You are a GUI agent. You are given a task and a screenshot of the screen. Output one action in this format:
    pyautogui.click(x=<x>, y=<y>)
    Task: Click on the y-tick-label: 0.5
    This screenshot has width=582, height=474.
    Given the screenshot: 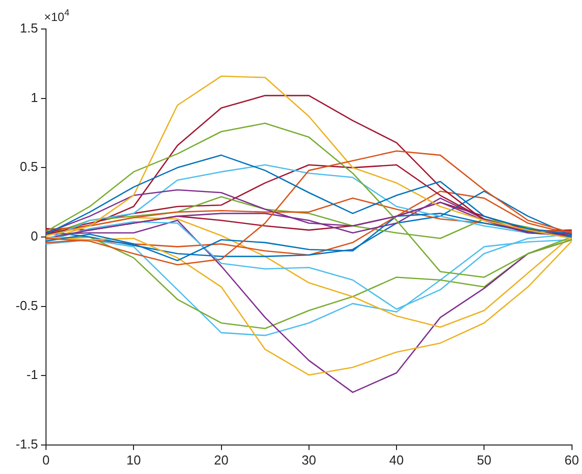 What is the action you would take?
    pyautogui.click(x=29, y=166)
    